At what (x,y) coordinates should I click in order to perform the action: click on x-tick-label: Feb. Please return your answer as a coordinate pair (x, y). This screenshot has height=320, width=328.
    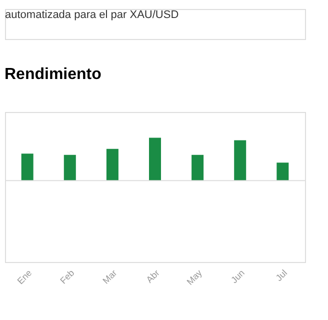
    Looking at the image, I should click on (67, 277).